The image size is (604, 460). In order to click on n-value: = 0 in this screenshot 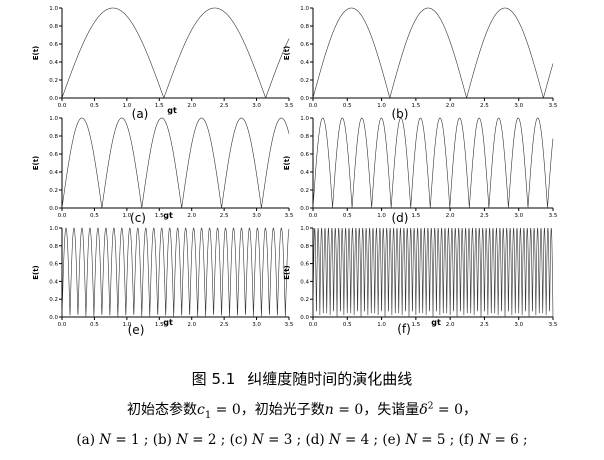, I will do `click(348, 410)`.